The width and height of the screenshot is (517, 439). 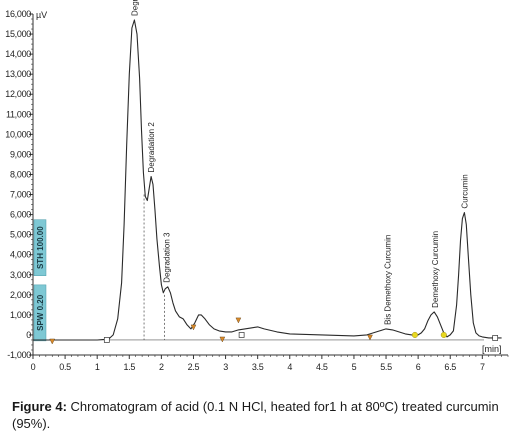 What do you see at coordinates (194, 367) in the screenshot?
I see `x-tick-label: 2.5` at bounding box center [194, 367].